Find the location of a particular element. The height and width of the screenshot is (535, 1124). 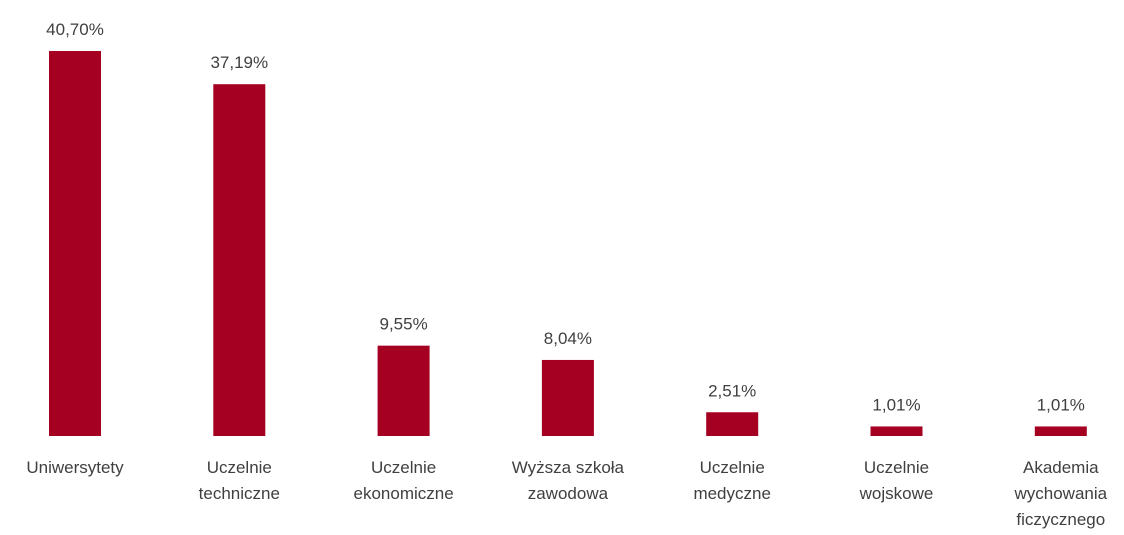

x-tick-label: Uczelnie wojskowe is located at coordinates (896, 480).